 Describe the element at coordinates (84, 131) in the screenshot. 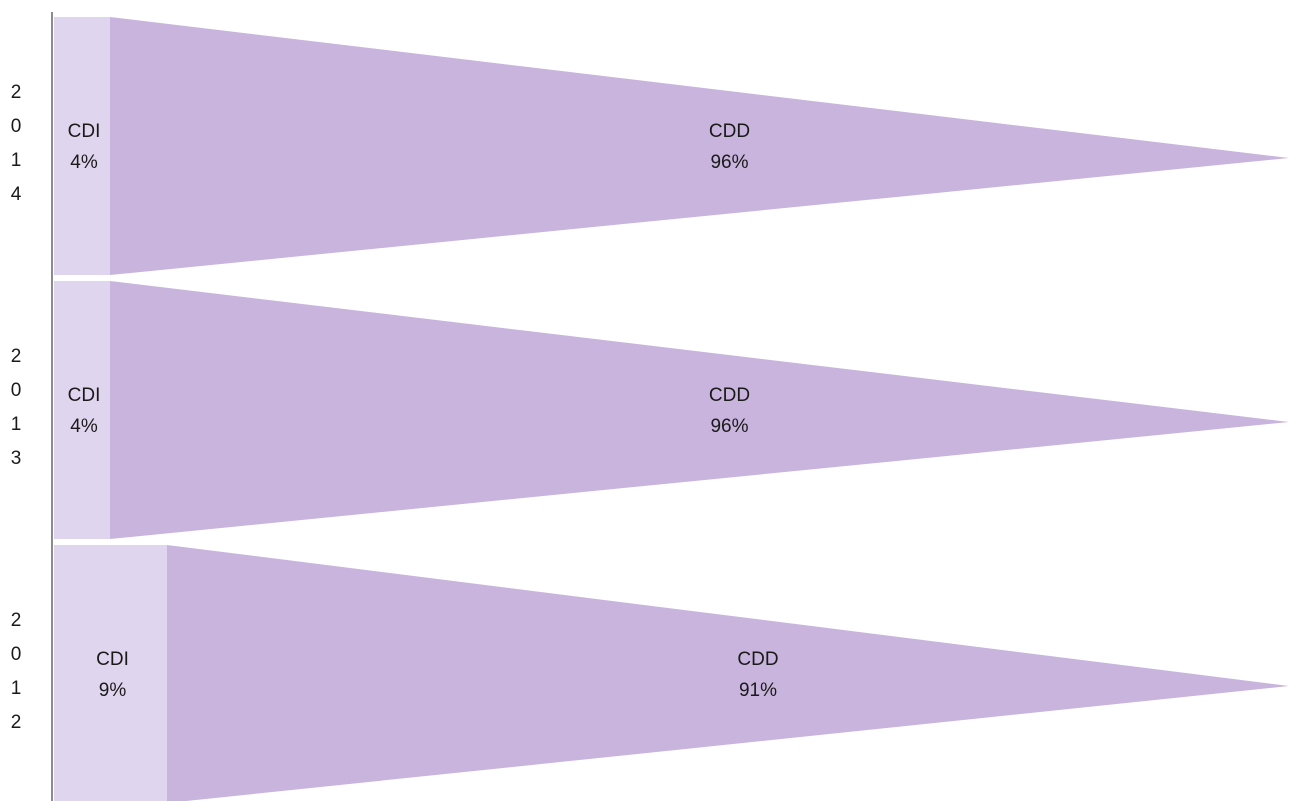

I see `label-cdi-name-2014: CDI` at that location.